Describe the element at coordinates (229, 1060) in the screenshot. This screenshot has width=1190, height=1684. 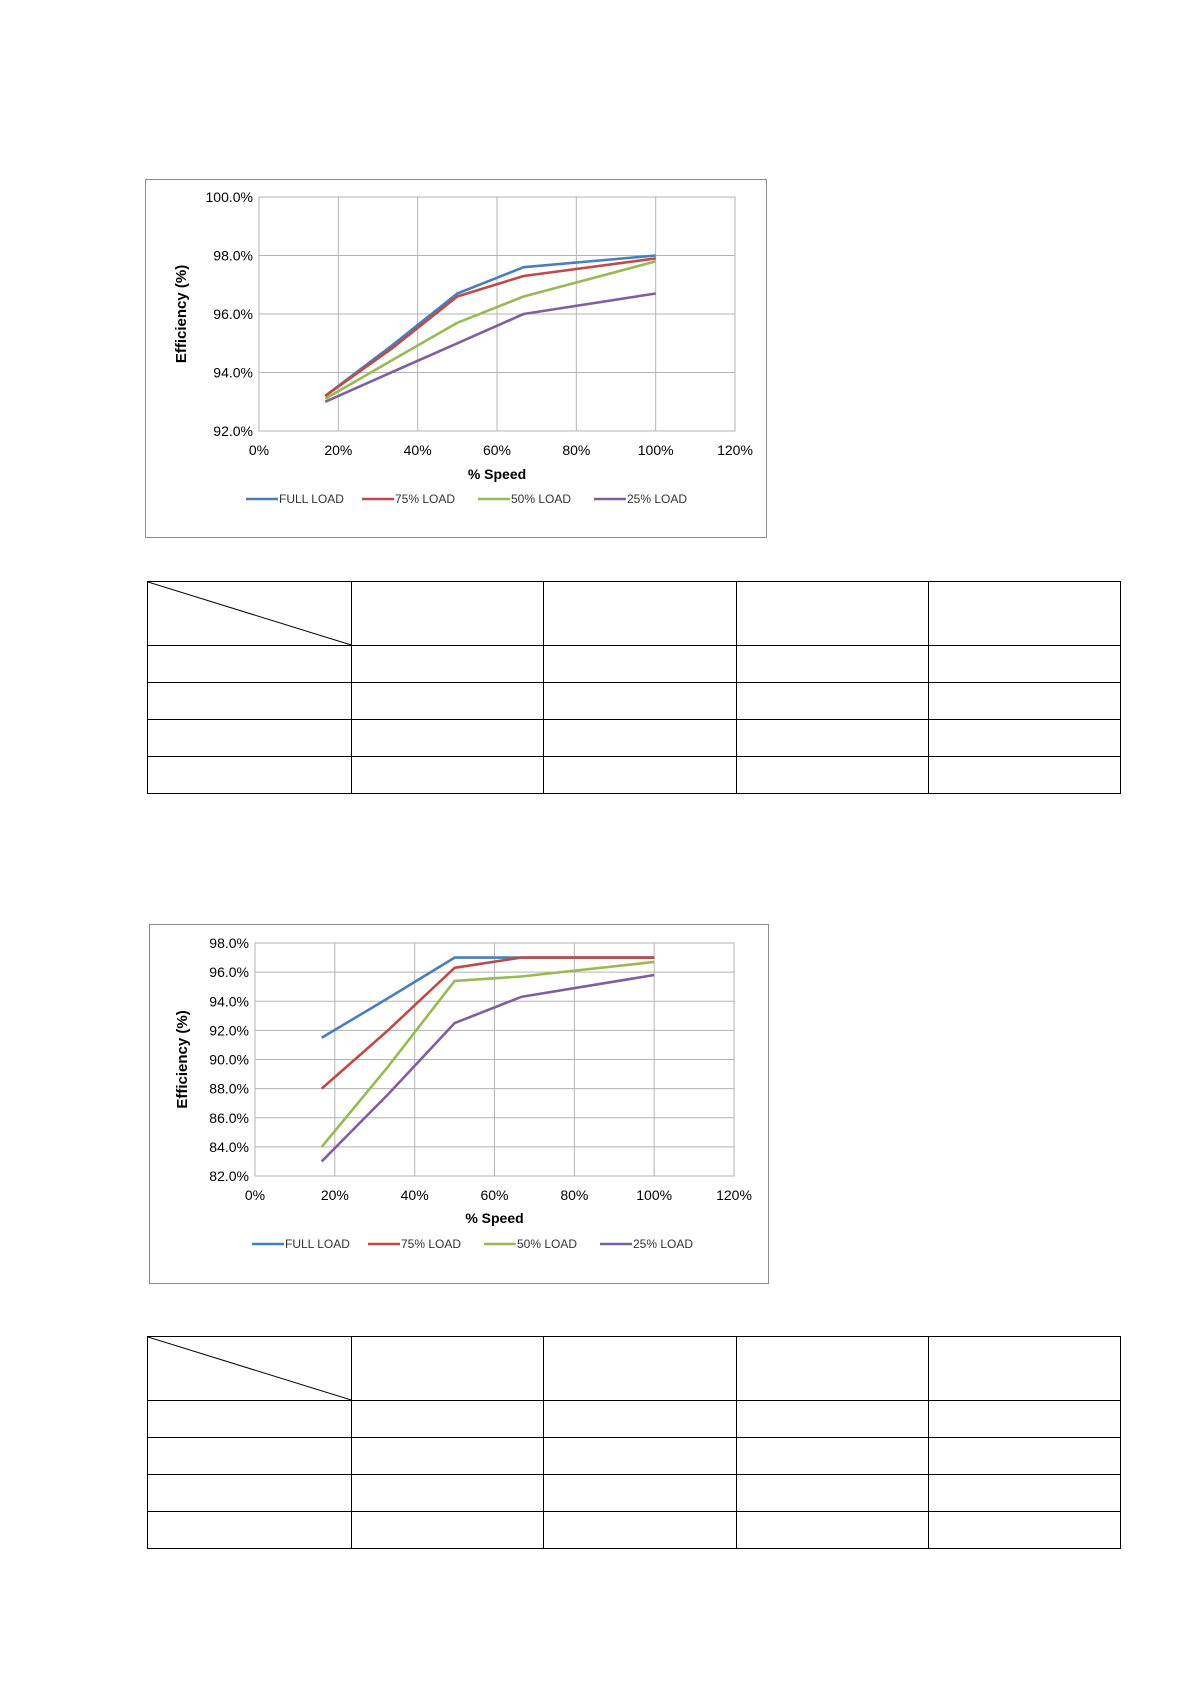
I see `y-tick-label: 90.0%` at that location.